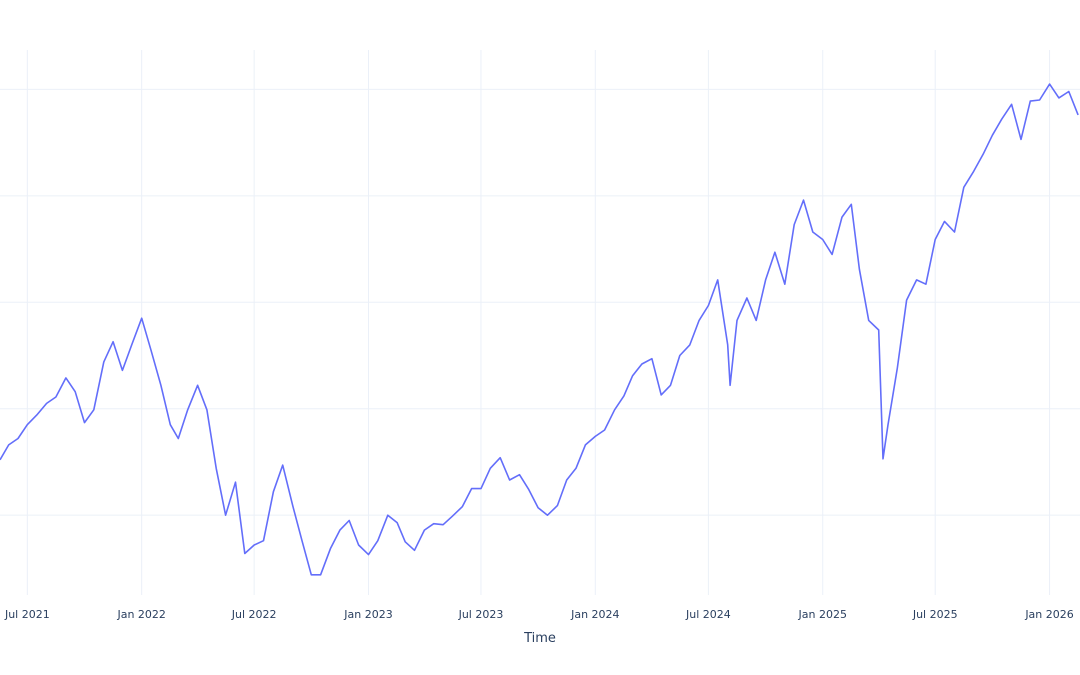  Describe the element at coordinates (254, 614) in the screenshot. I see `x-tick-label: Jul 2022` at that location.